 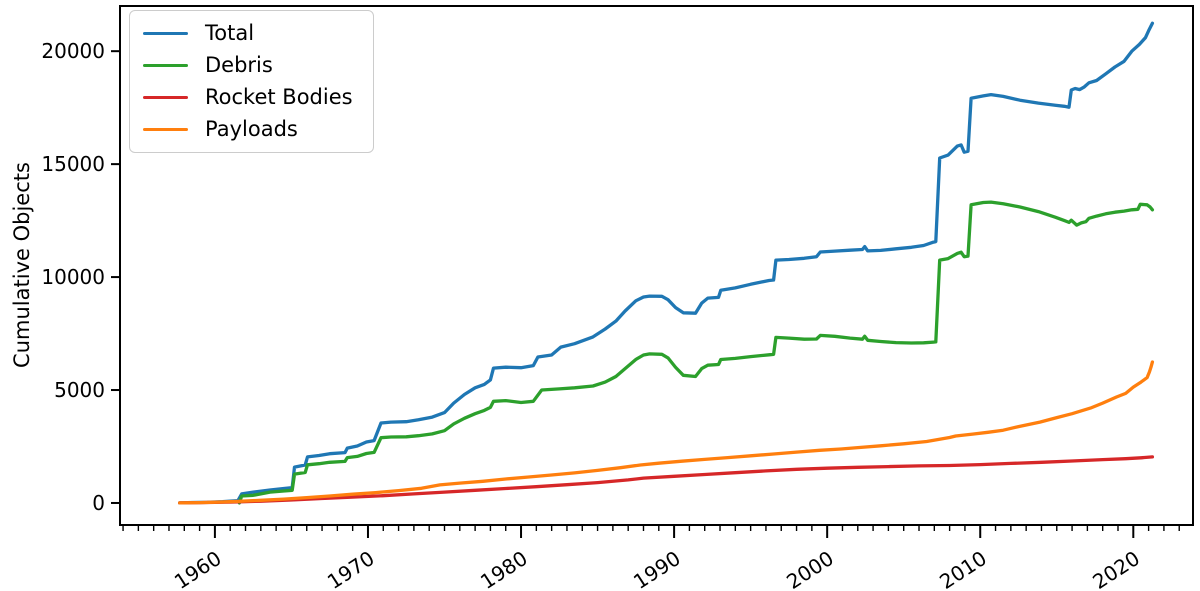 What do you see at coordinates (165, 33) in the screenshot?
I see `total-line-swatch` at bounding box center [165, 33].